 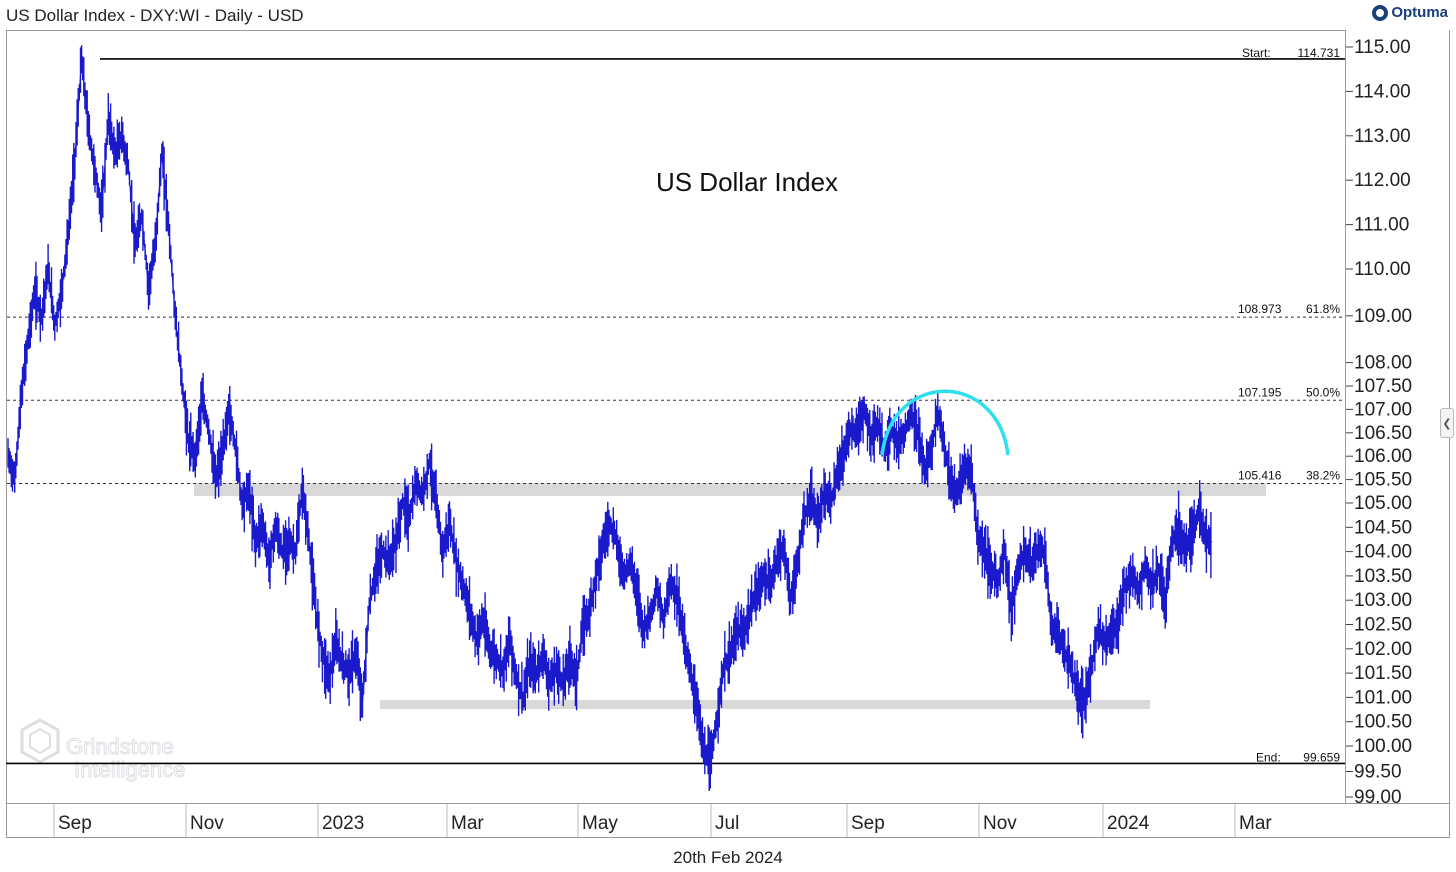 What do you see at coordinates (1381, 225) in the screenshot?
I see `y-tick-label: 111.00` at bounding box center [1381, 225].